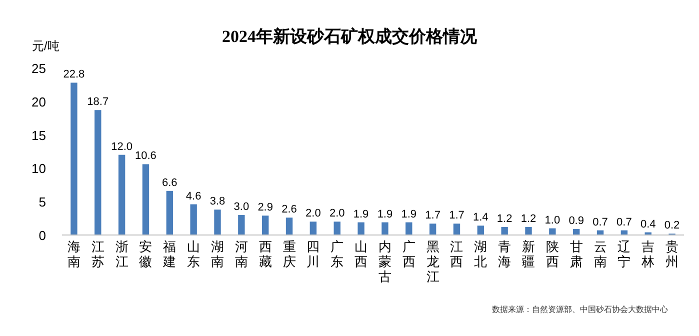  Describe the element at coordinates (481, 254) in the screenshot. I see `x-tick-label: 湖北` at that location.